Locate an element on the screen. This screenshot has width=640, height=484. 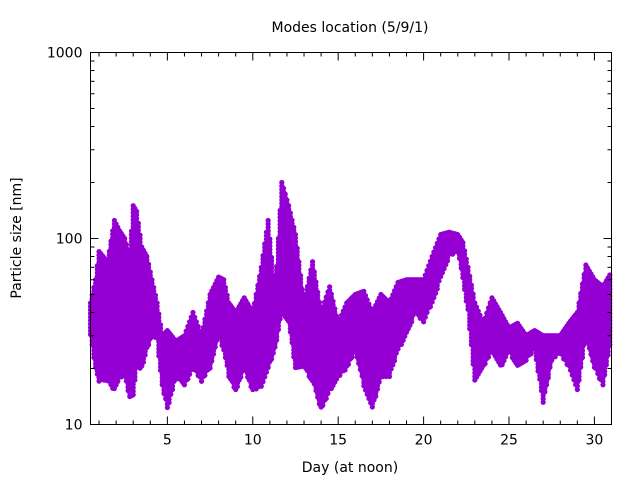
chart-title: Modes location (5/9/1) is located at coordinates (350, 28).